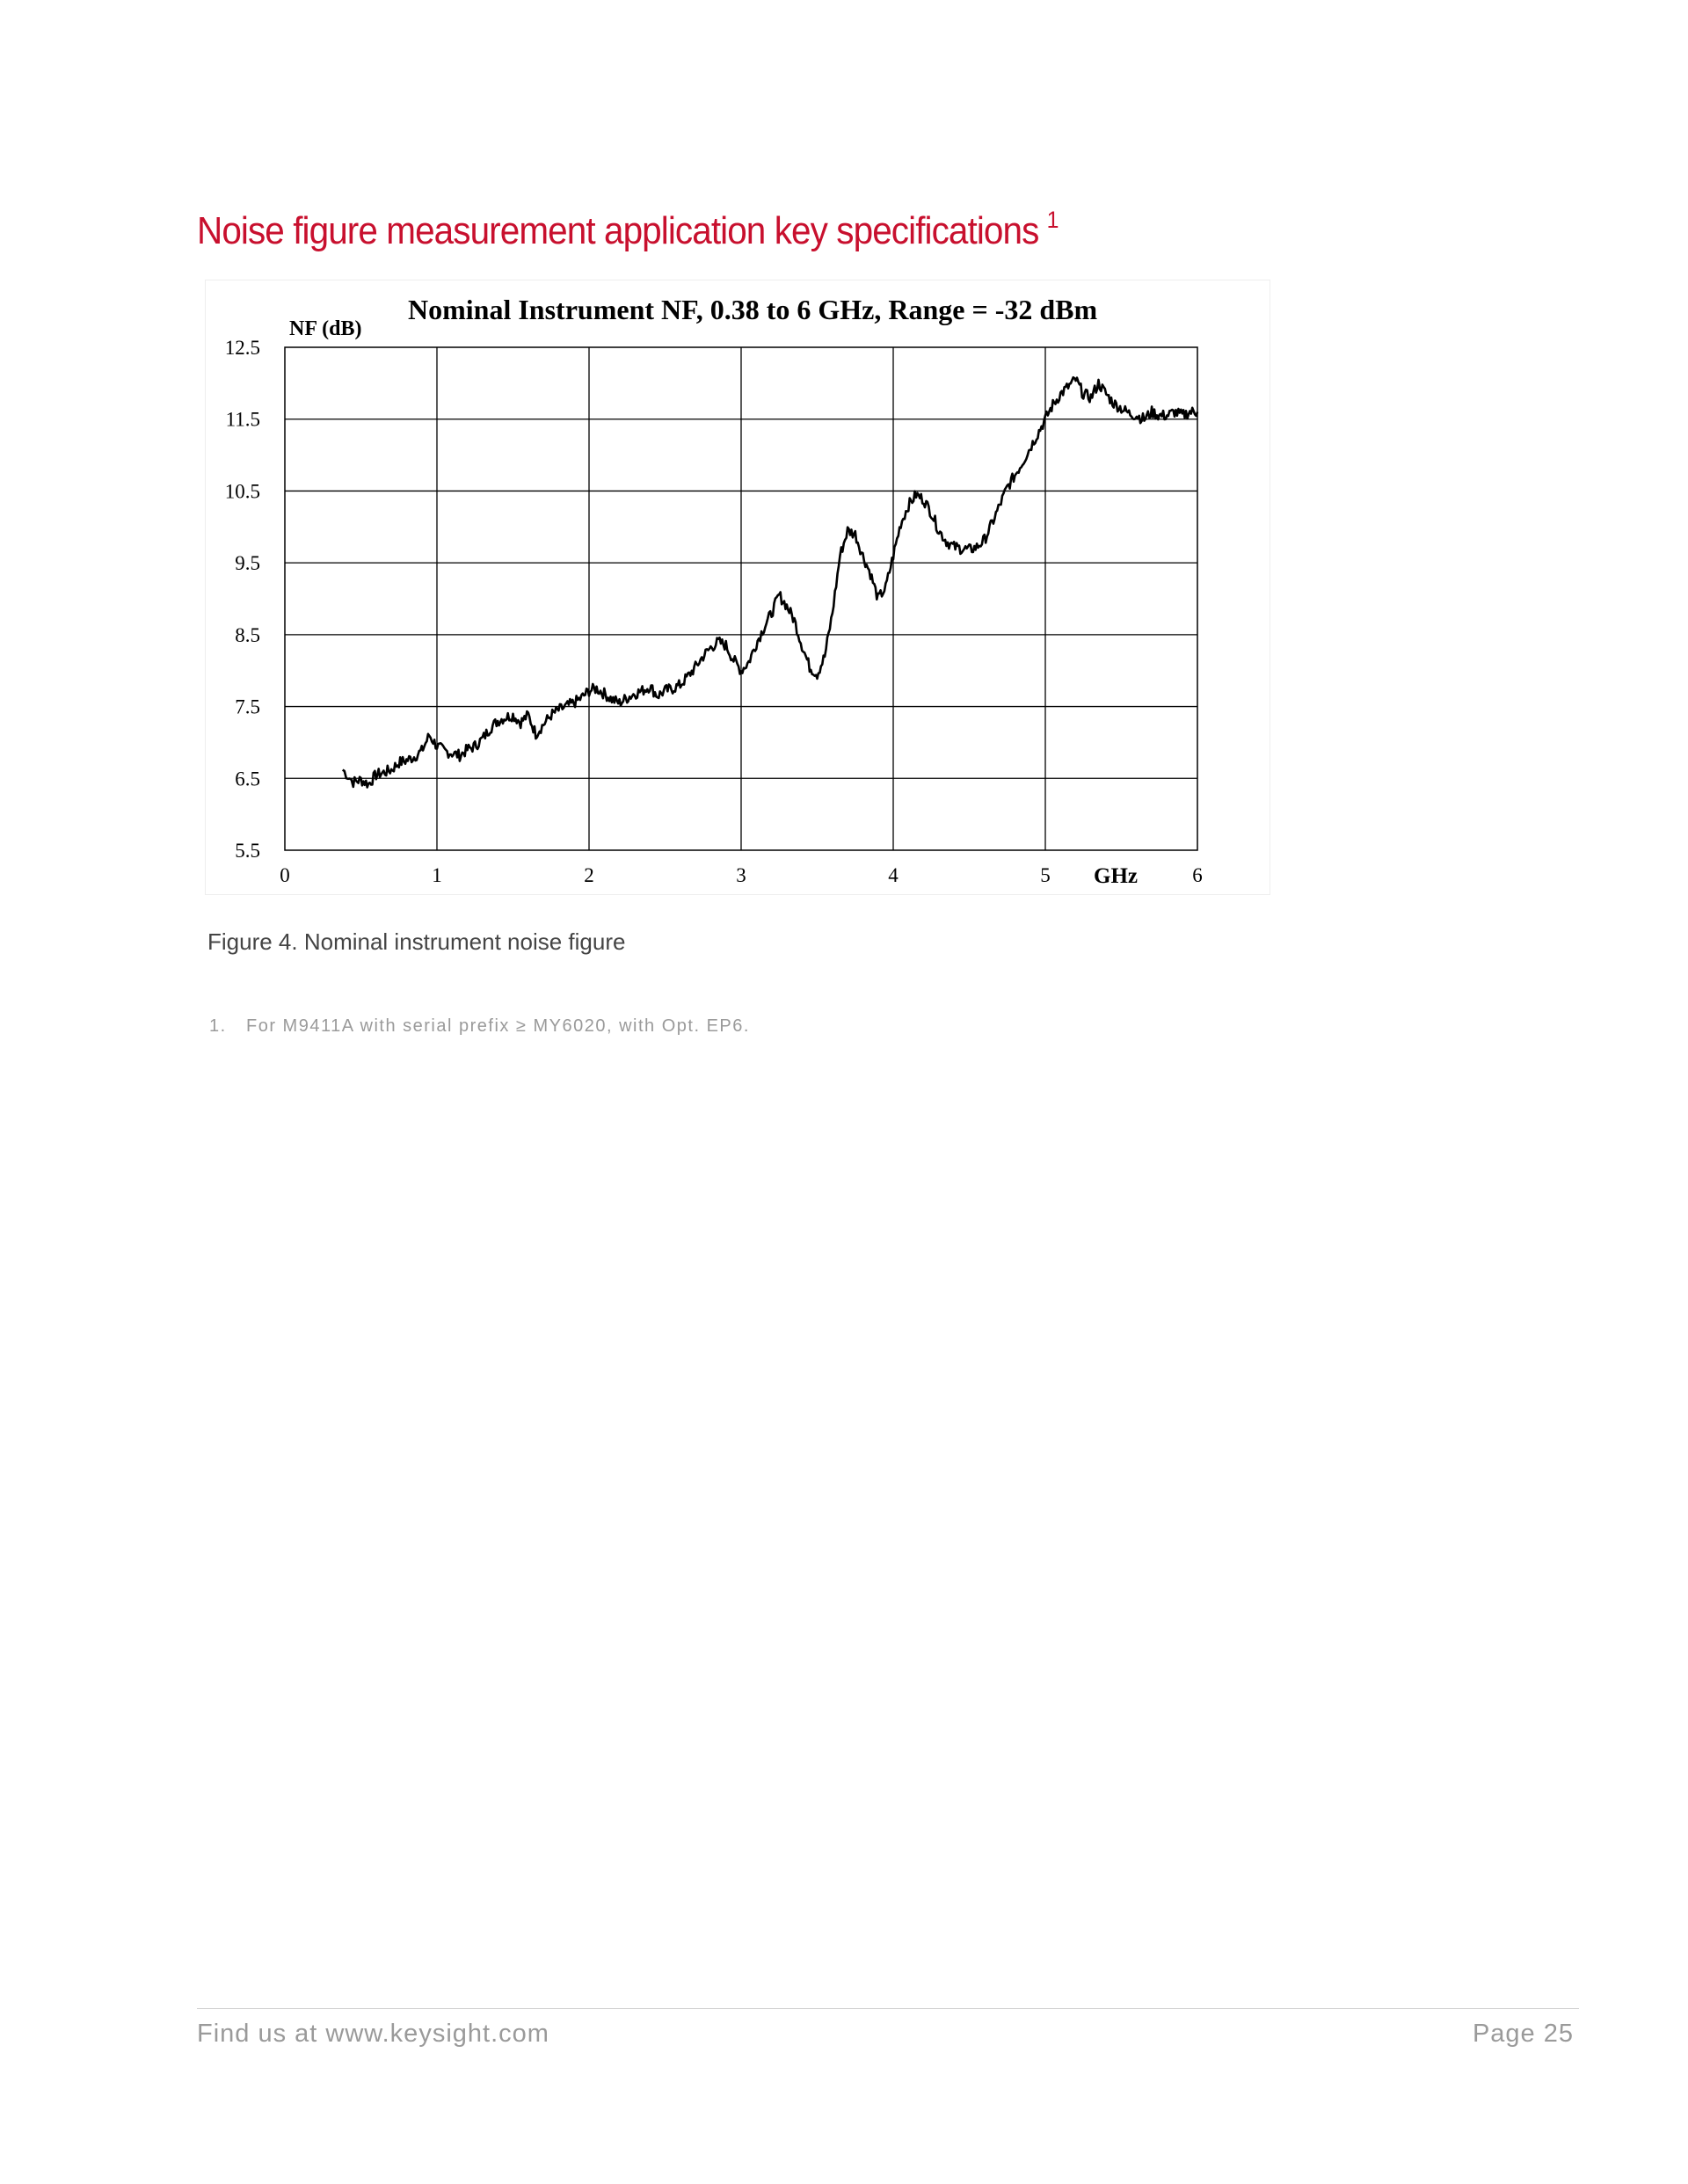 The width and height of the screenshot is (1688, 2184). Describe the element at coordinates (247, 563) in the screenshot. I see `y-tick-label: 9.5` at that location.